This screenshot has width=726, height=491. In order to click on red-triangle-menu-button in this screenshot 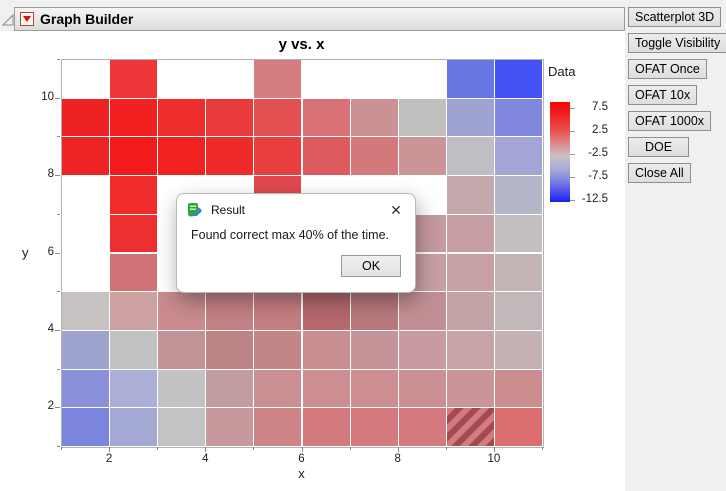, I will do `click(27, 19)`.